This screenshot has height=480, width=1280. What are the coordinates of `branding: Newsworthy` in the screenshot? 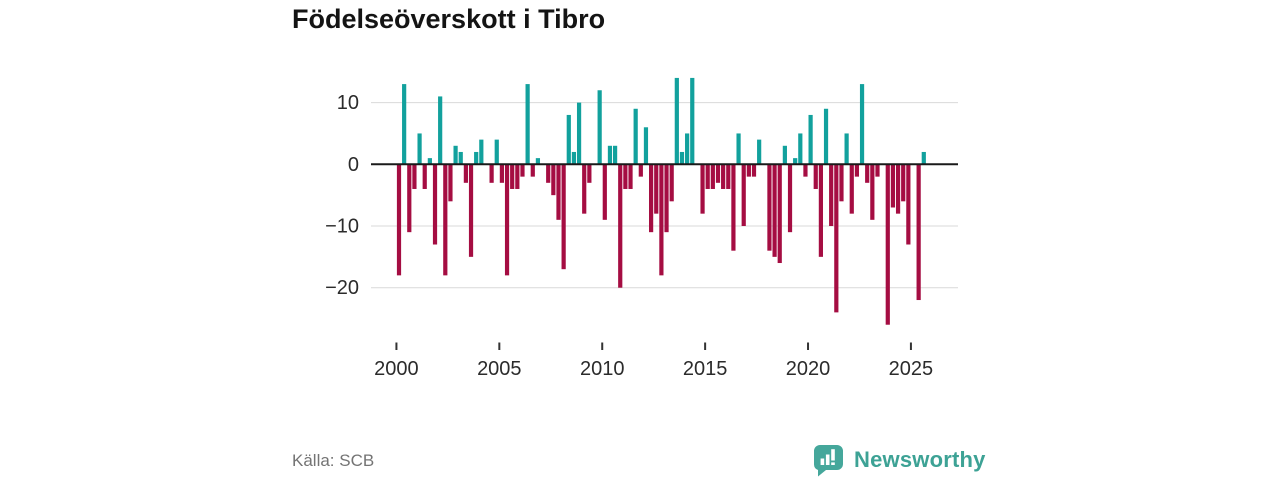 It's located at (899, 460).